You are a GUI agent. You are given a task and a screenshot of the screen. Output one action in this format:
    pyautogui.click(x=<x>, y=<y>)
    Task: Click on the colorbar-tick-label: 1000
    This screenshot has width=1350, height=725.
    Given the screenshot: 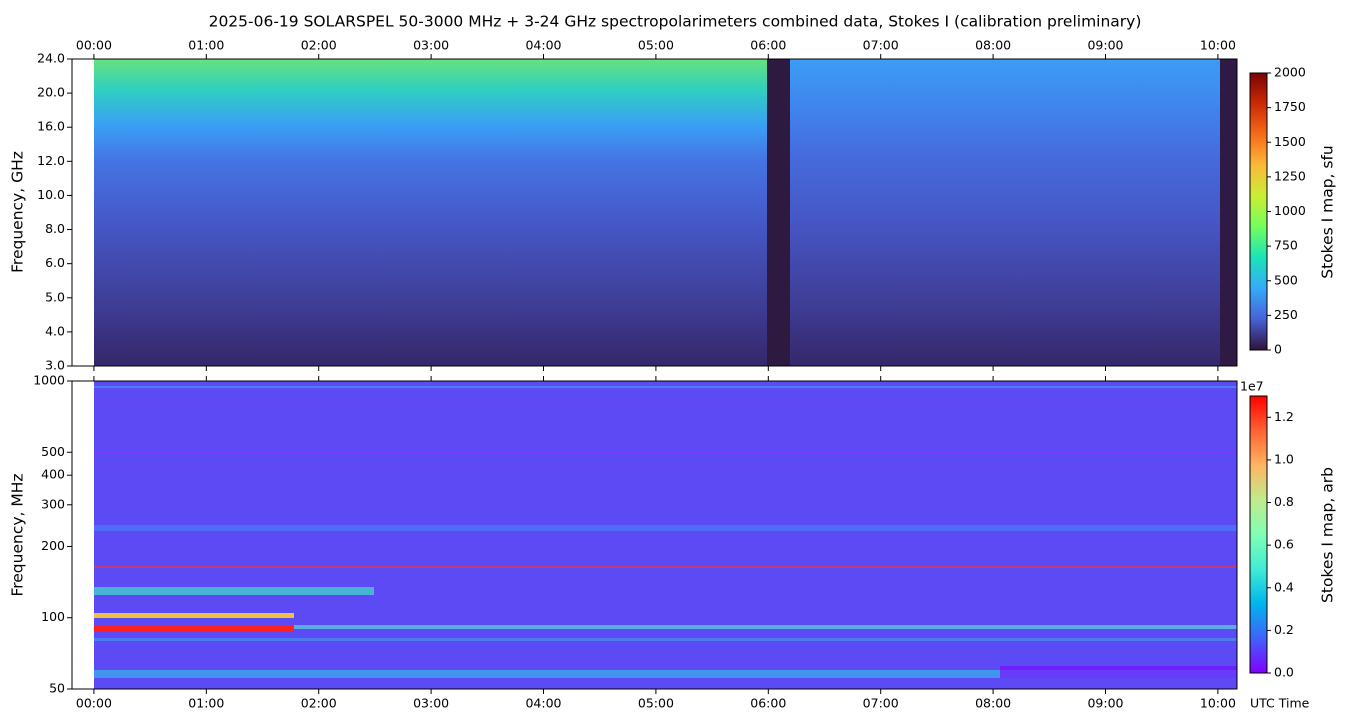 What is the action you would take?
    pyautogui.click(x=1290, y=210)
    